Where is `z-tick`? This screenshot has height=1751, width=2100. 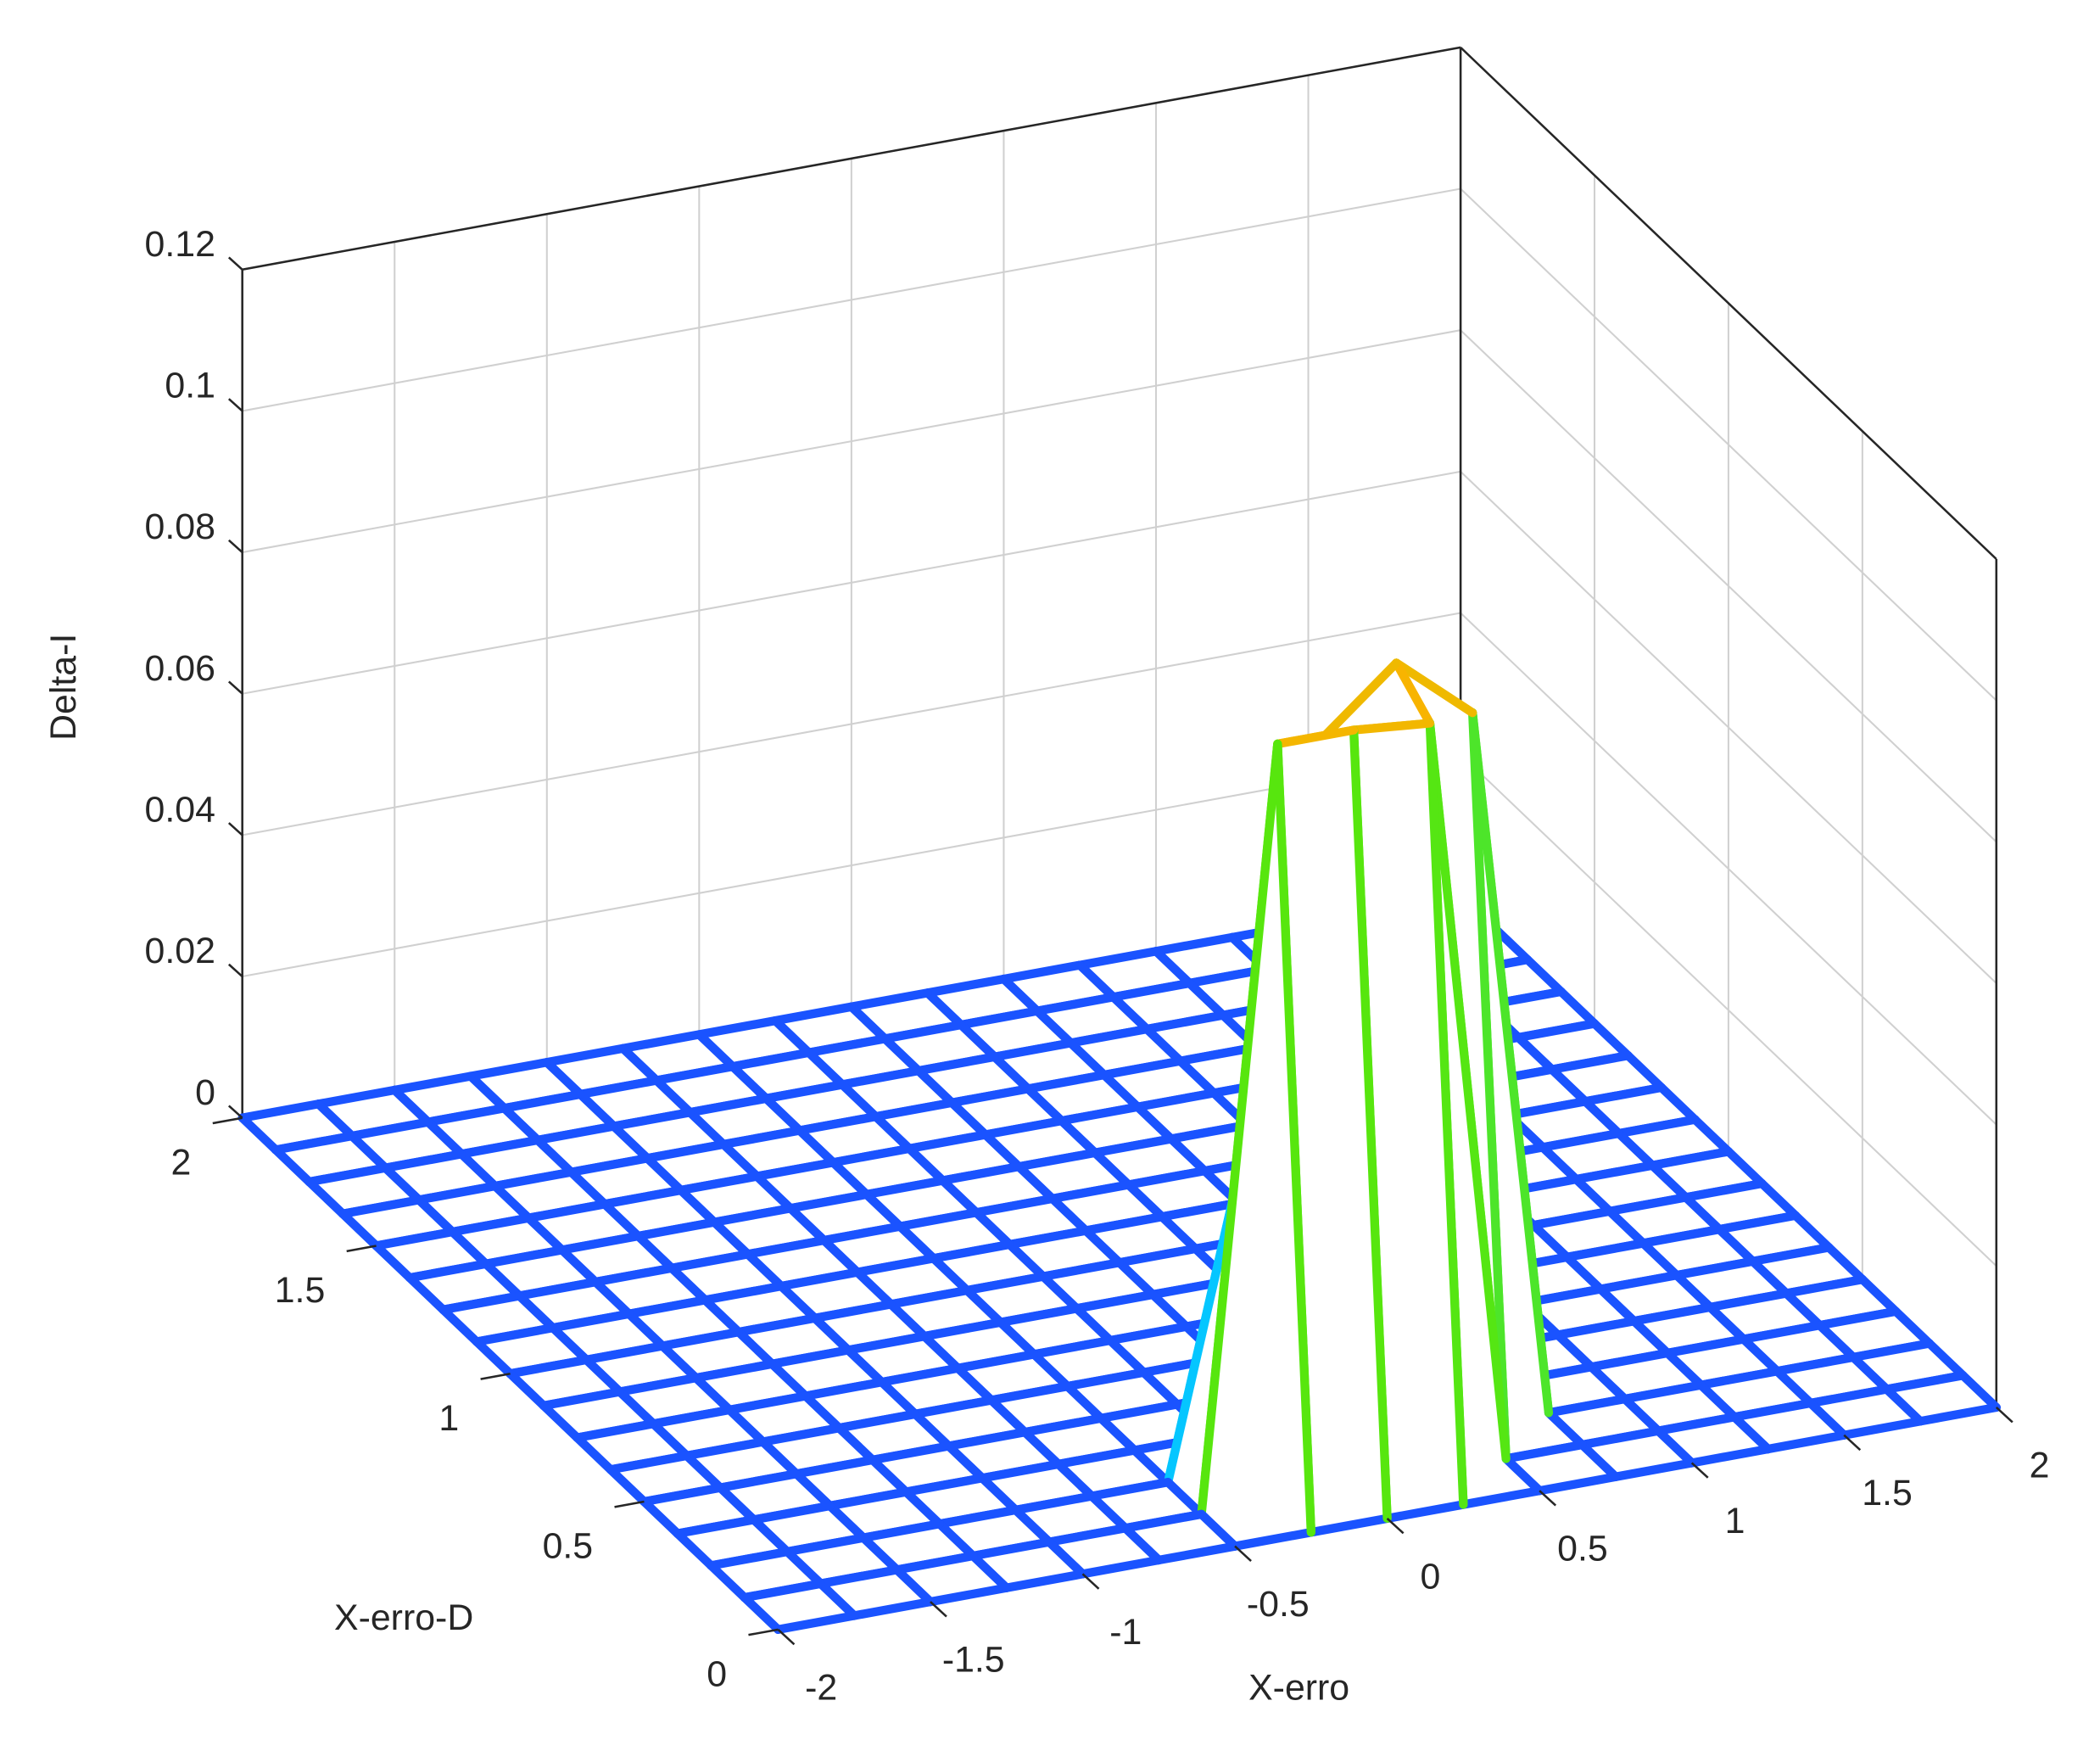
z-tick is located at coordinates (235, 970).